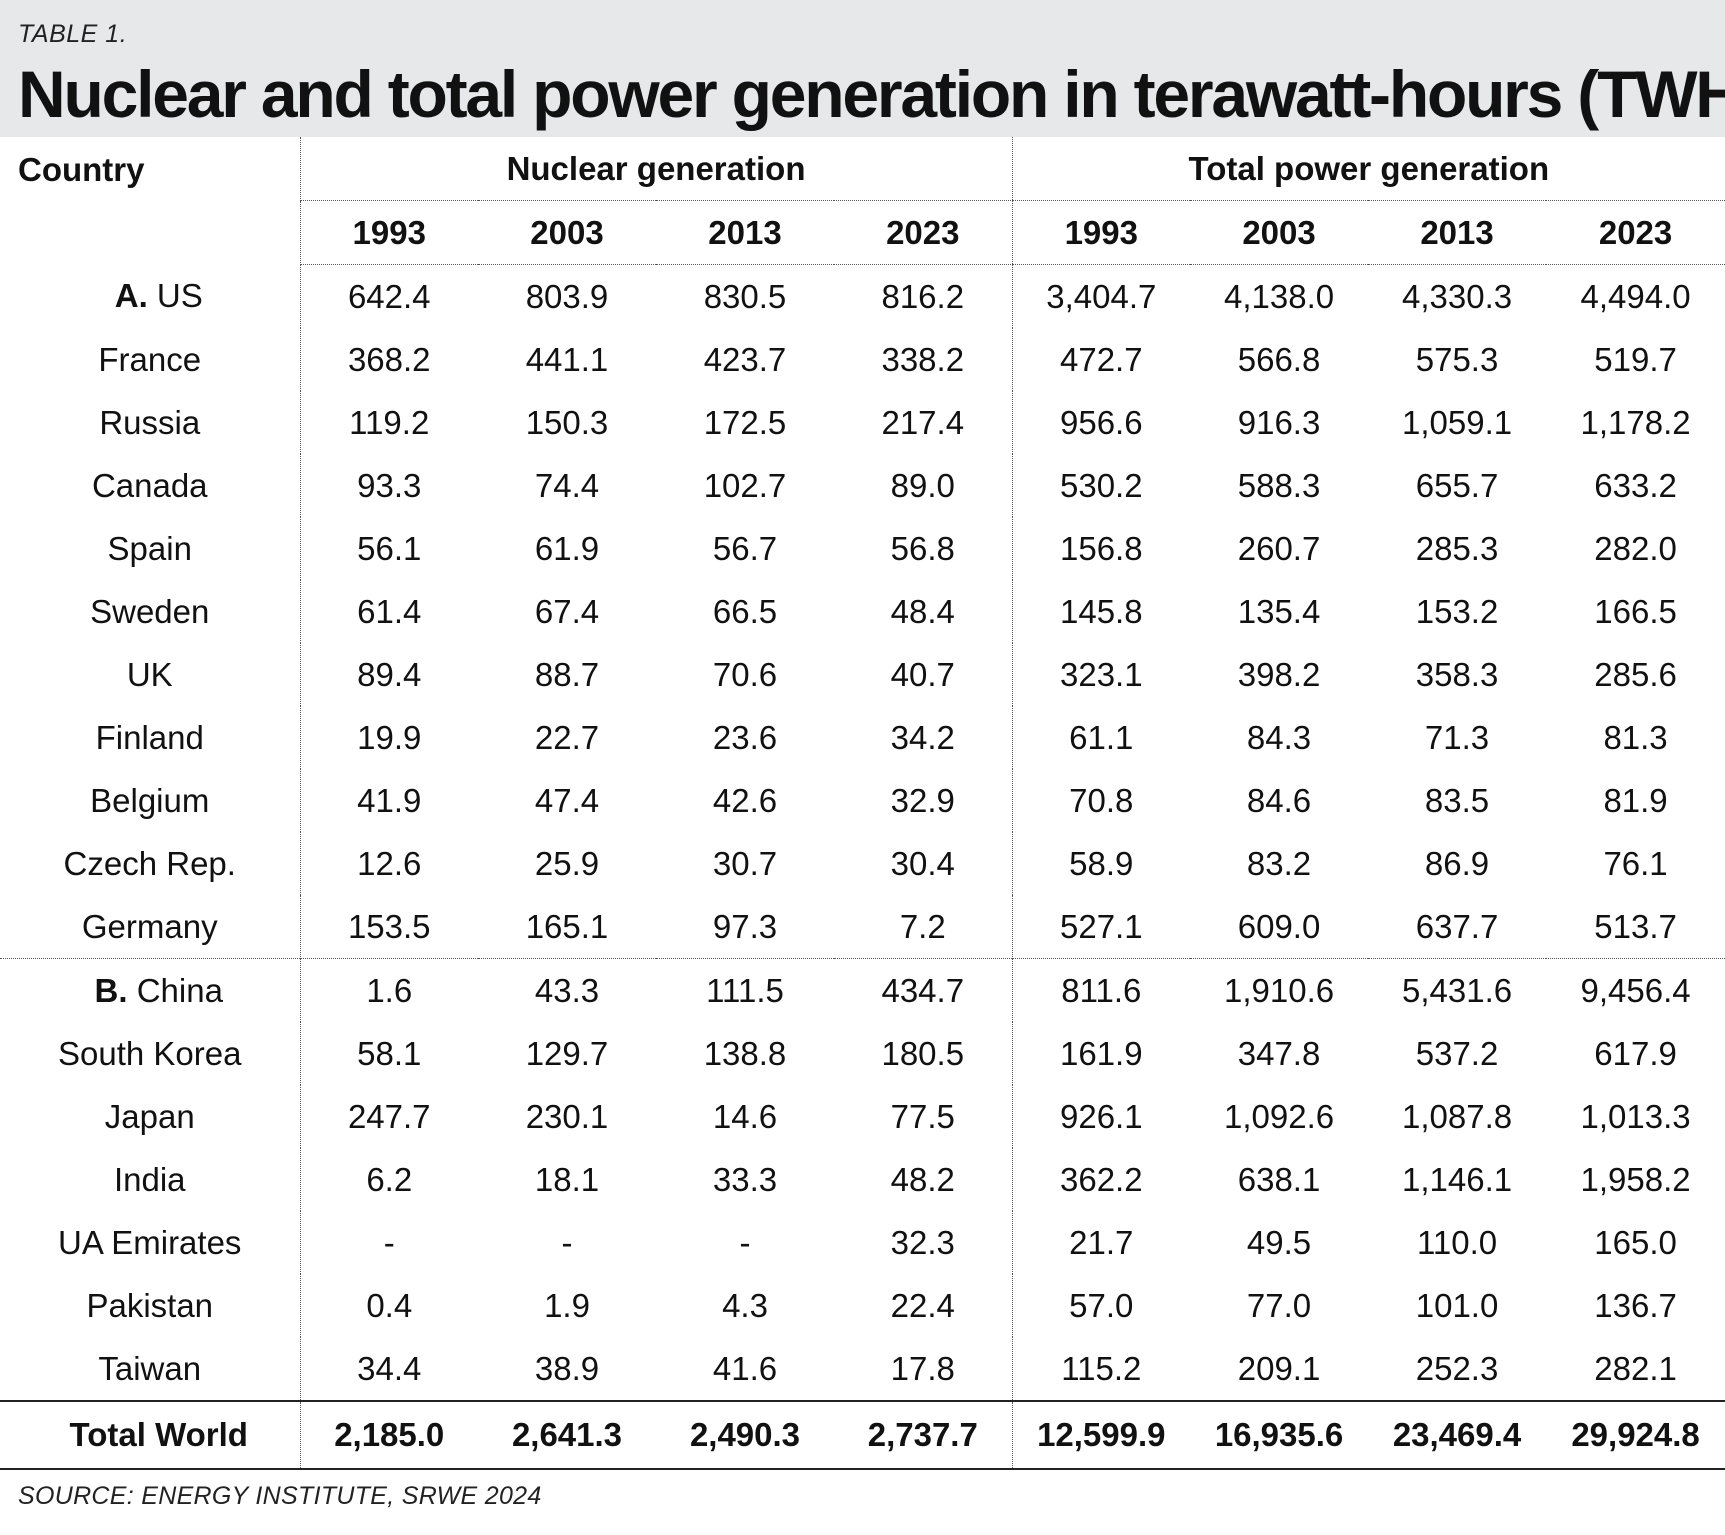  What do you see at coordinates (922, 1179) in the screenshot?
I see `nuclear-value-cell: 48.2` at bounding box center [922, 1179].